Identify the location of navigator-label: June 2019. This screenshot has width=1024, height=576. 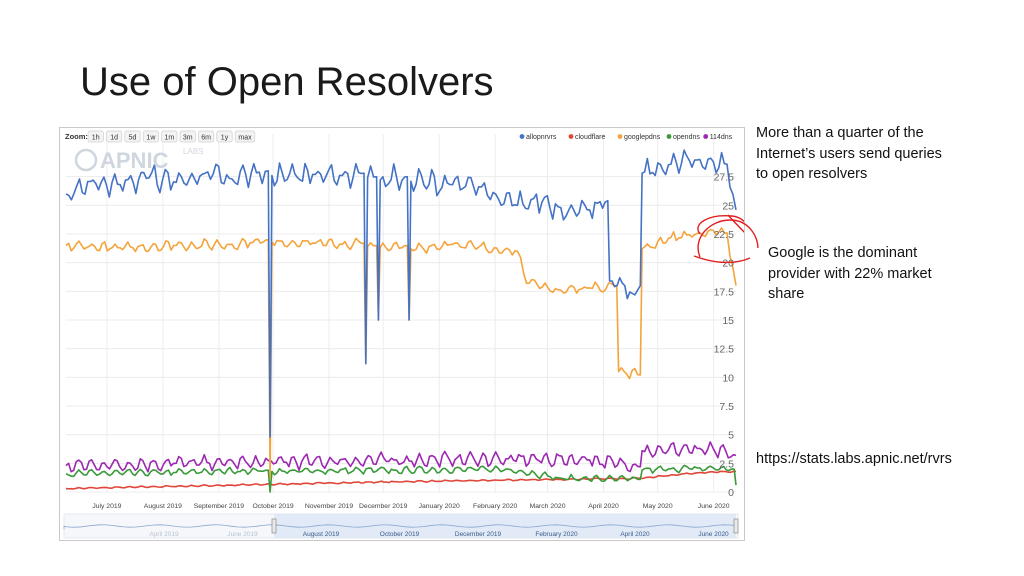
(242, 534).